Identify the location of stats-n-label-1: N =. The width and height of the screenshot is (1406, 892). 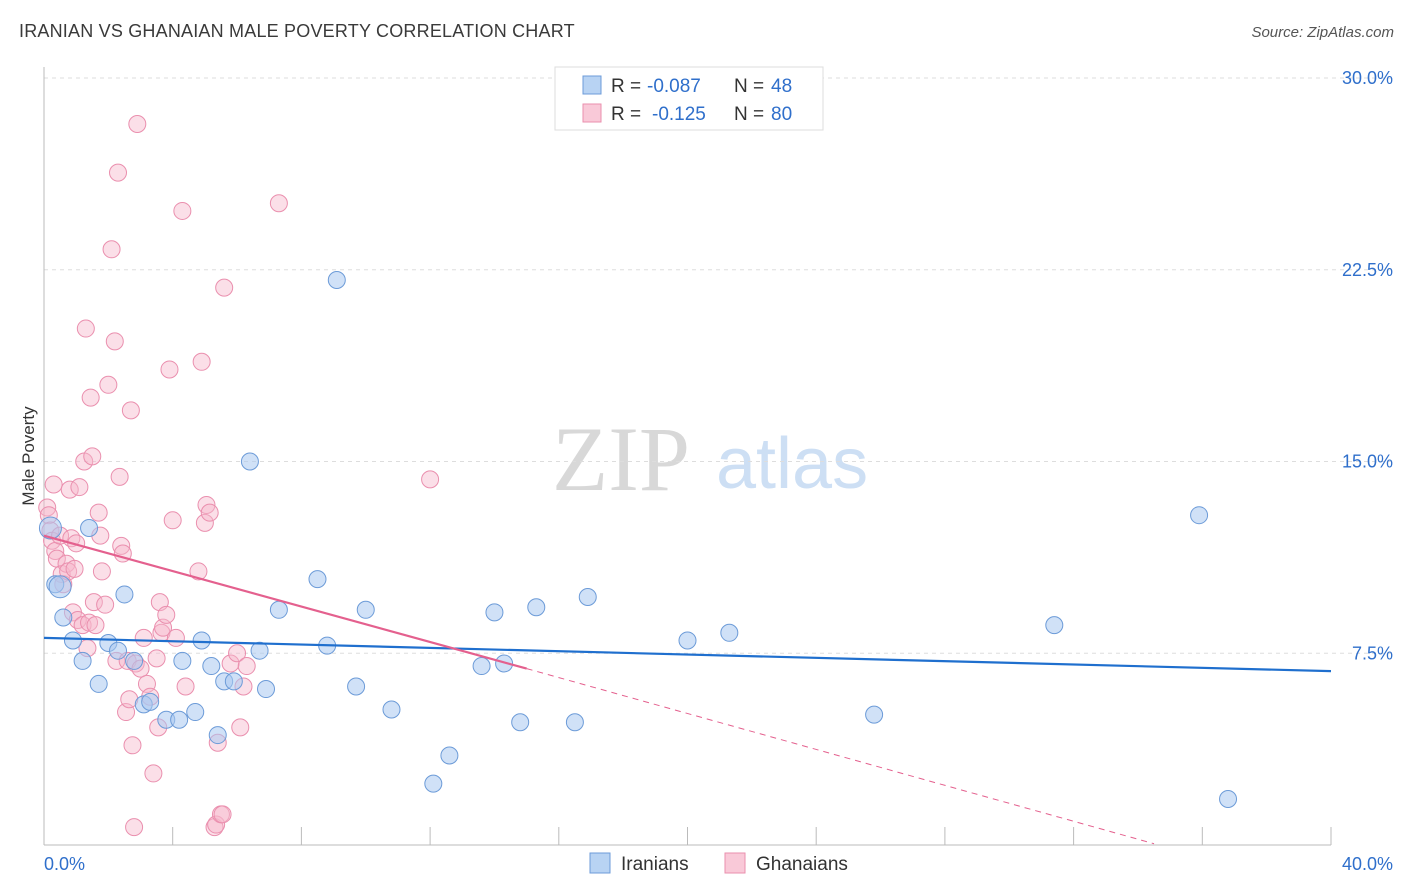
(749, 86).